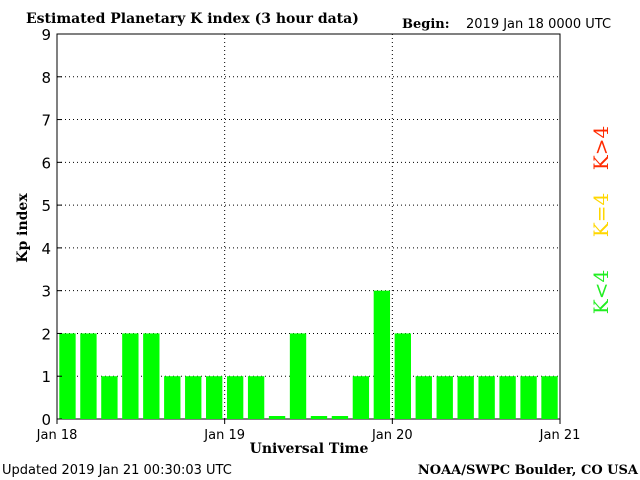 The width and height of the screenshot is (640, 480). I want to click on x-tick-label: Jan 21, so click(560, 435).